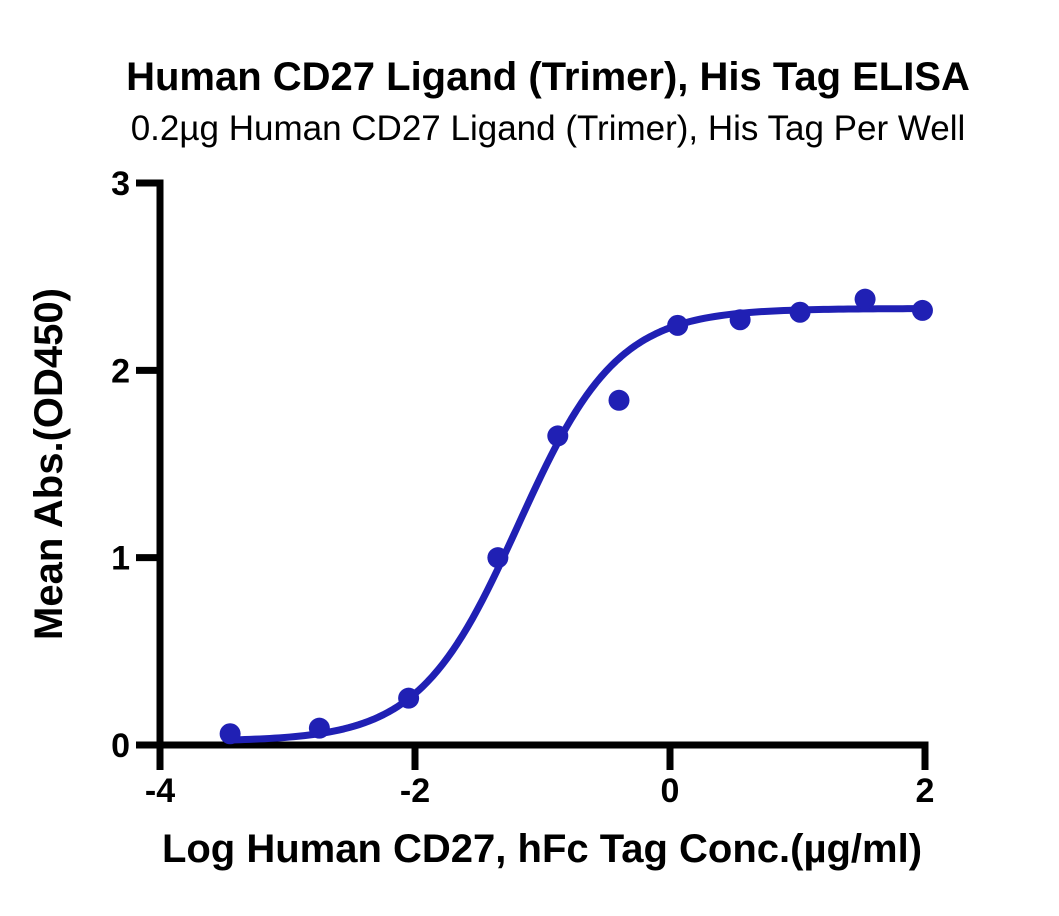 This screenshot has width=1059, height=916. I want to click on x-axis-label: Log Human CD27, hFc Tag Conc.(µg/ml), so click(542, 849).